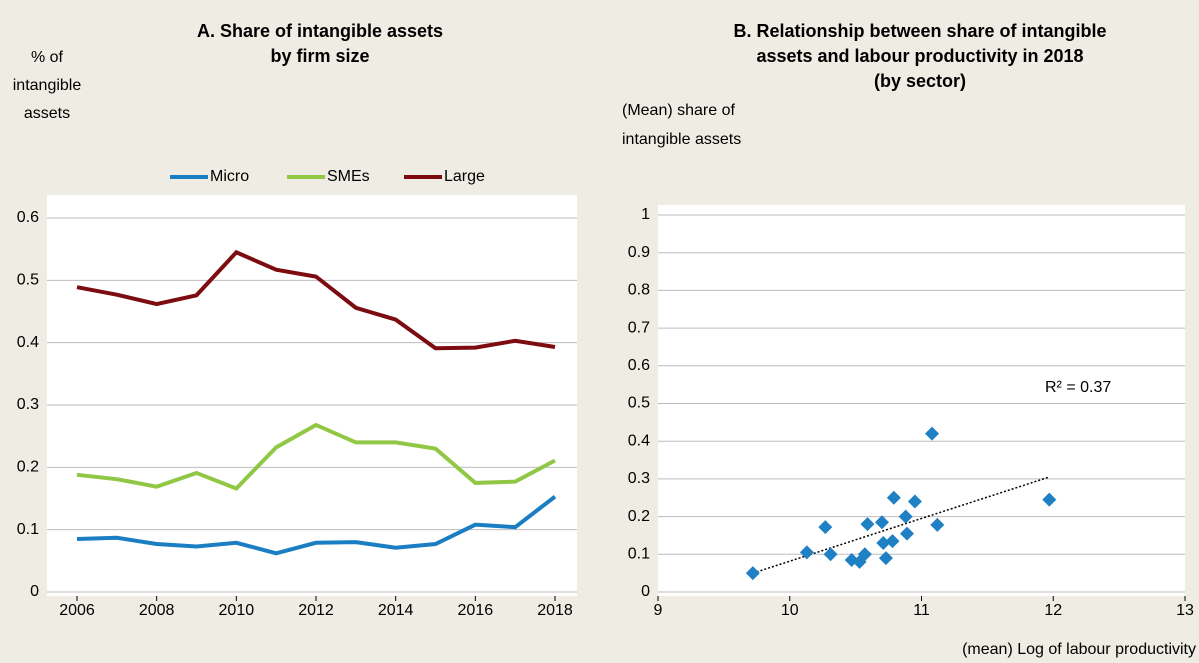 The width and height of the screenshot is (1199, 663). What do you see at coordinates (639, 327) in the screenshot?
I see `y-tick-label: 0.7` at bounding box center [639, 327].